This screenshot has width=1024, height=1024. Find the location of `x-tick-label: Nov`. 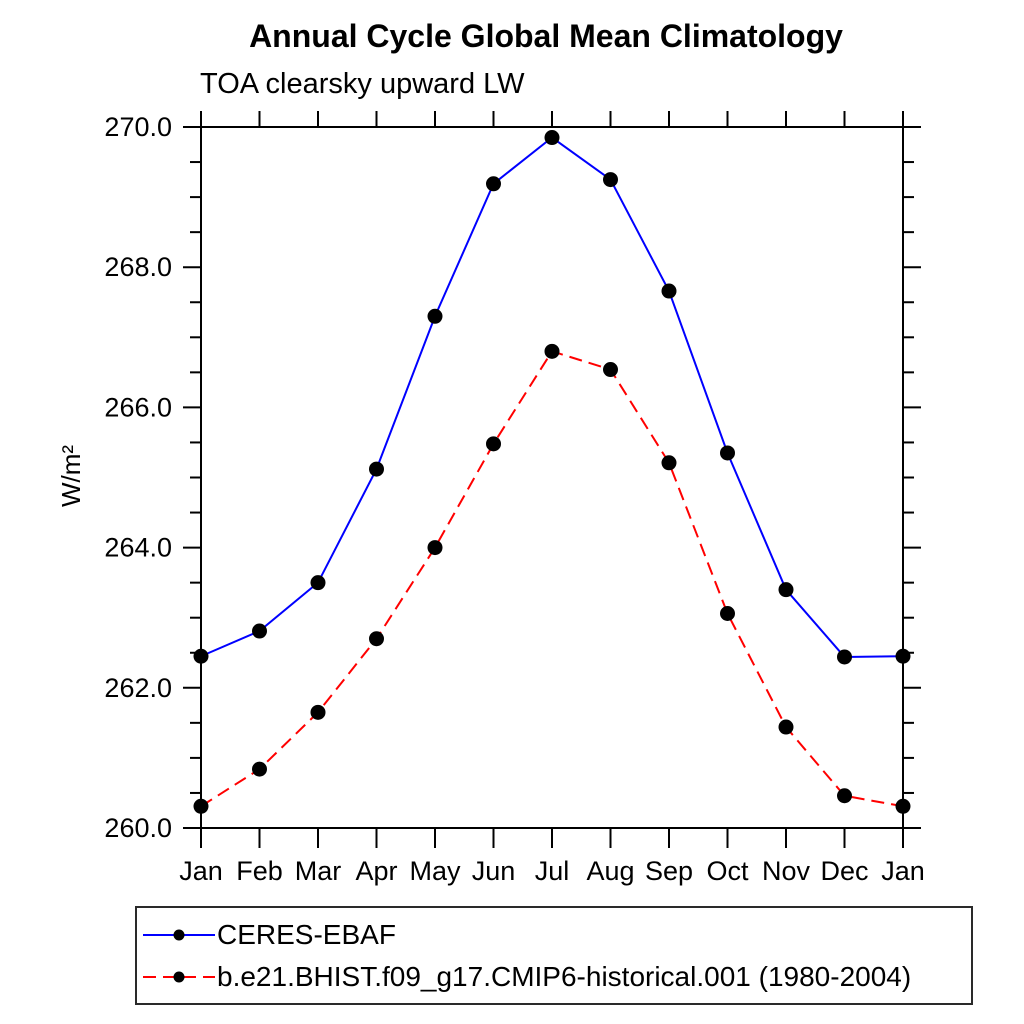

x-tick-label: Nov is located at coordinates (786, 871).